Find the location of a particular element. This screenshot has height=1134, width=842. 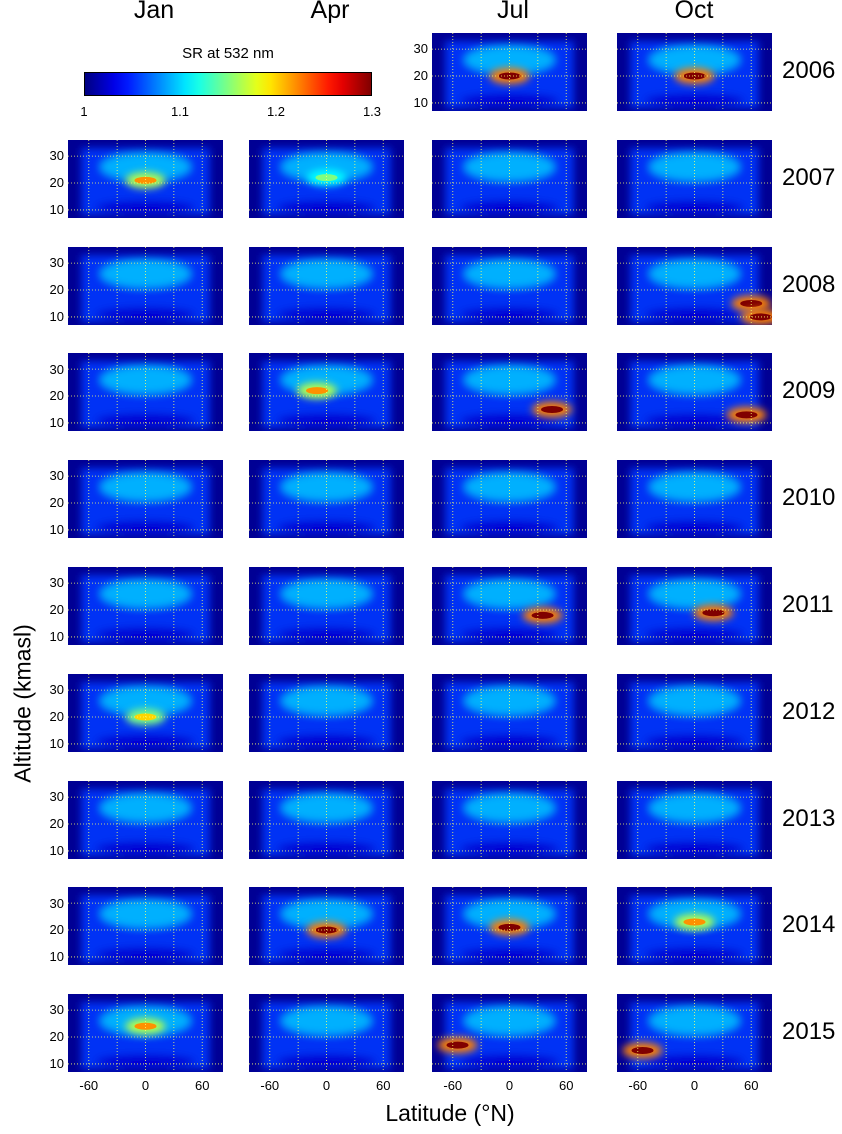

year-label: 2011 is located at coordinates (808, 604).